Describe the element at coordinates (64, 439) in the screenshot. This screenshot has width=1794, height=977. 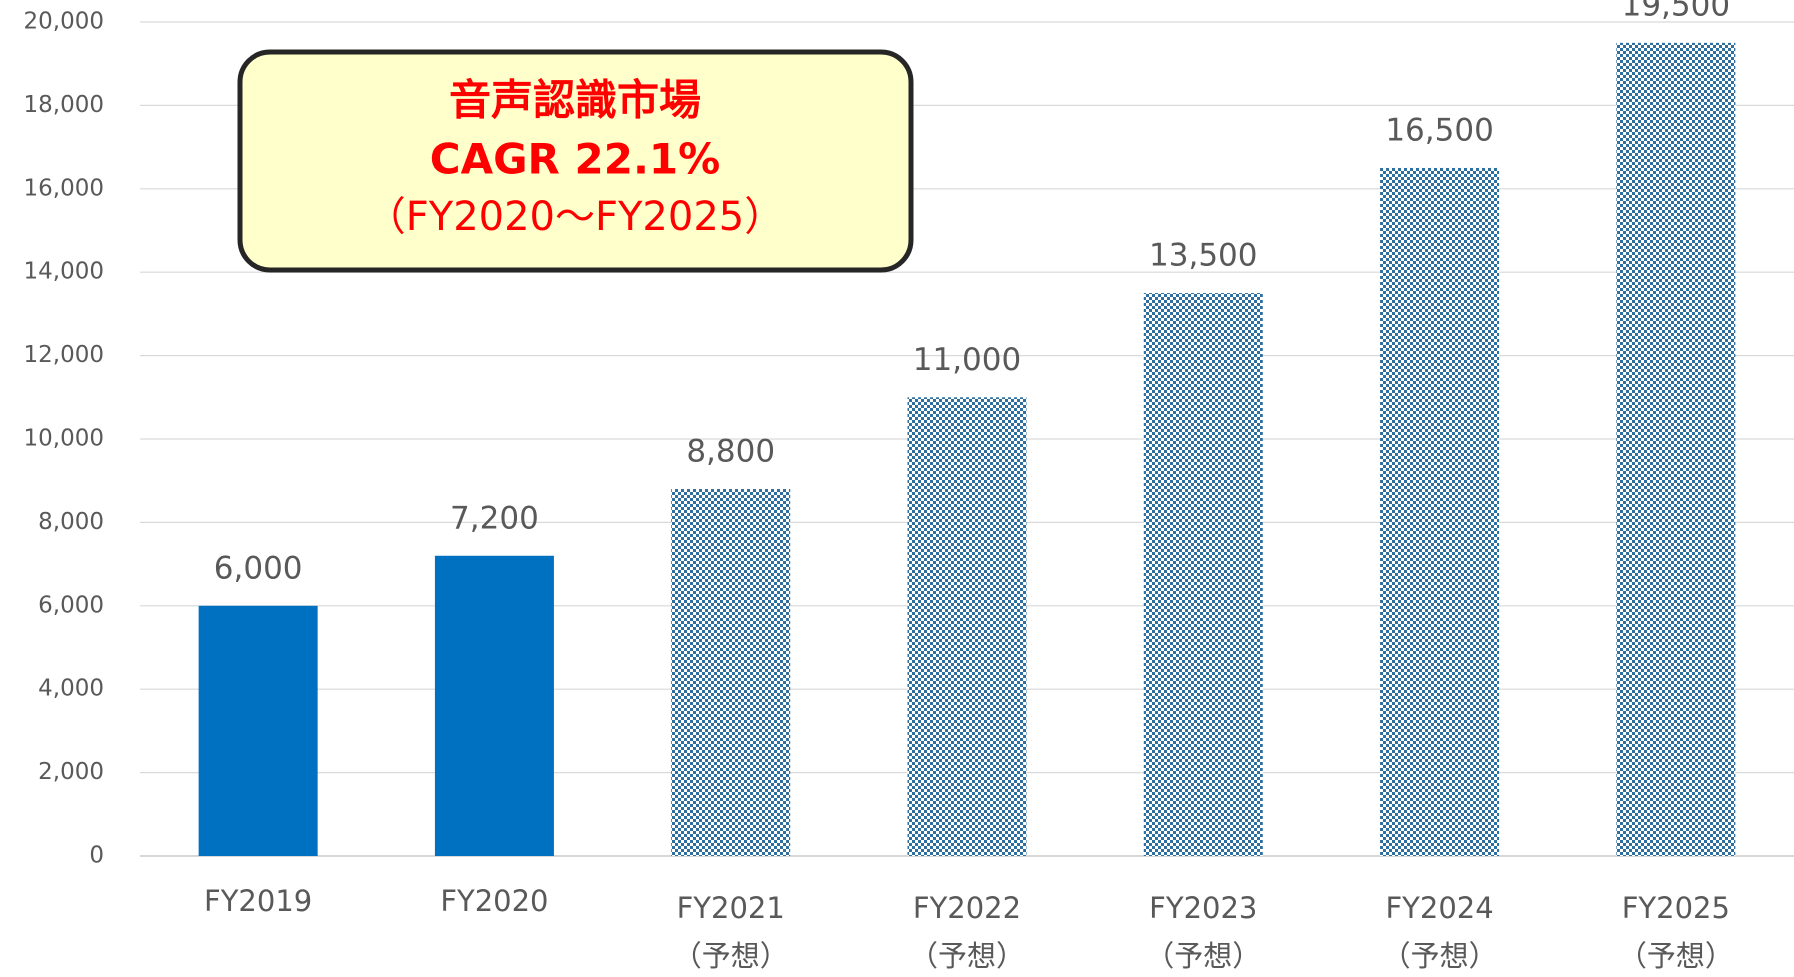
I see `y-tick-label: 10,000` at that location.